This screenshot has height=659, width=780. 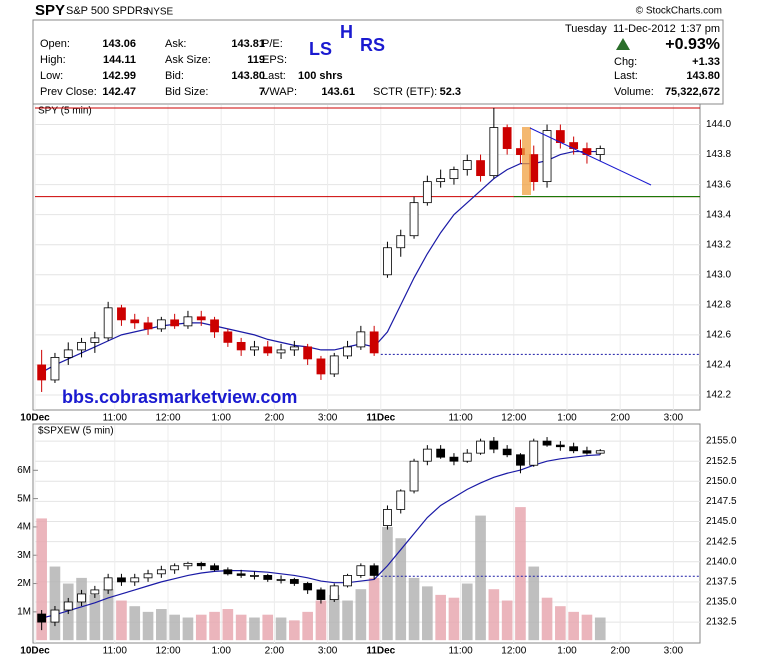 I want to click on y-tick-label: 143.6, so click(x=718, y=184).